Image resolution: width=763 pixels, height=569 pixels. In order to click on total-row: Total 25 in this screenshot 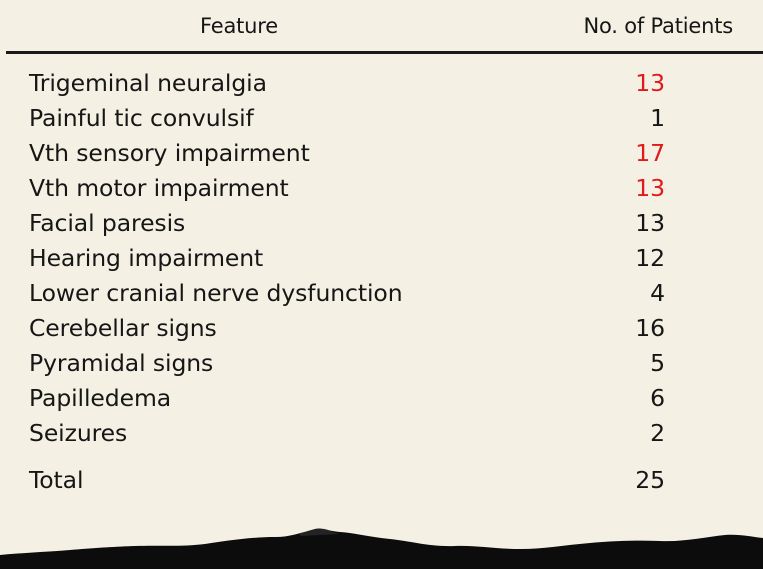, I will do `click(381, 480)`.